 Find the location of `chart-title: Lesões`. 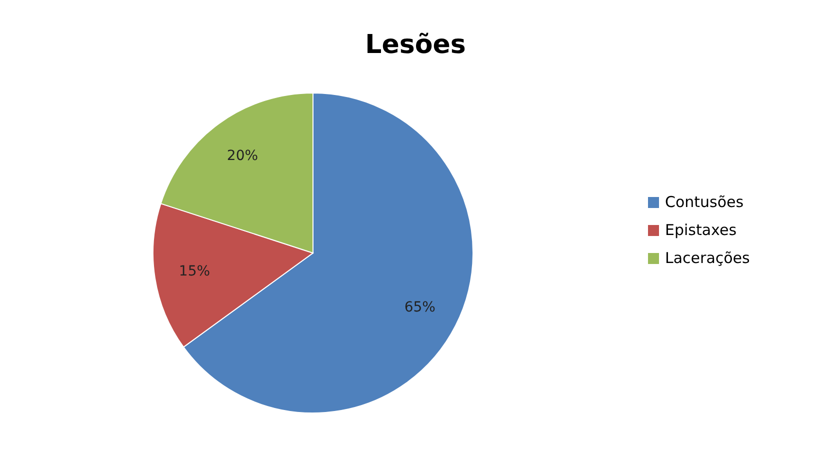

chart-title: Lesões is located at coordinates (415, 45).